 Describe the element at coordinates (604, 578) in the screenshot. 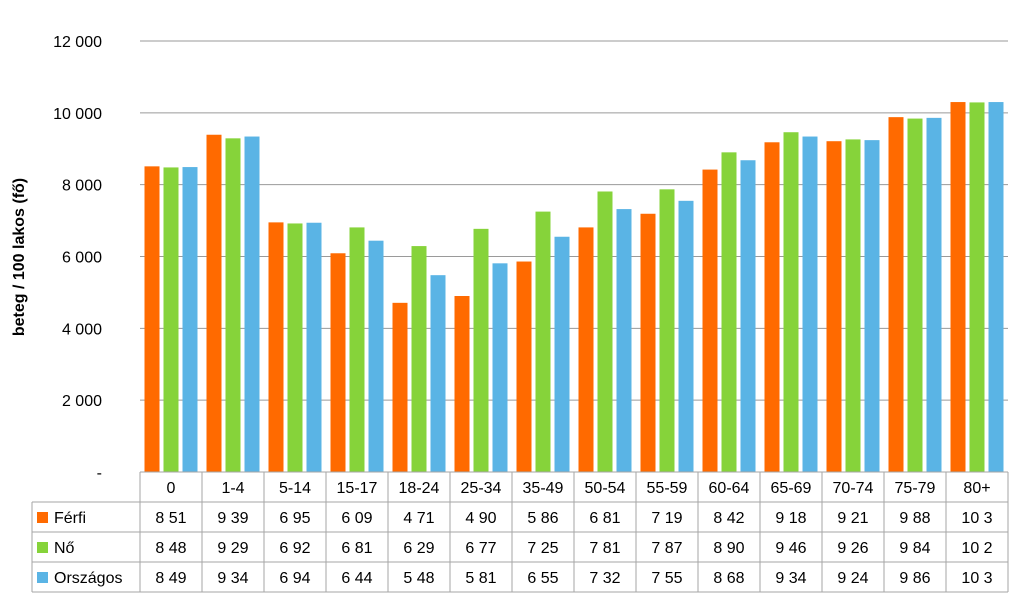

I see `data-label: 7 32` at that location.